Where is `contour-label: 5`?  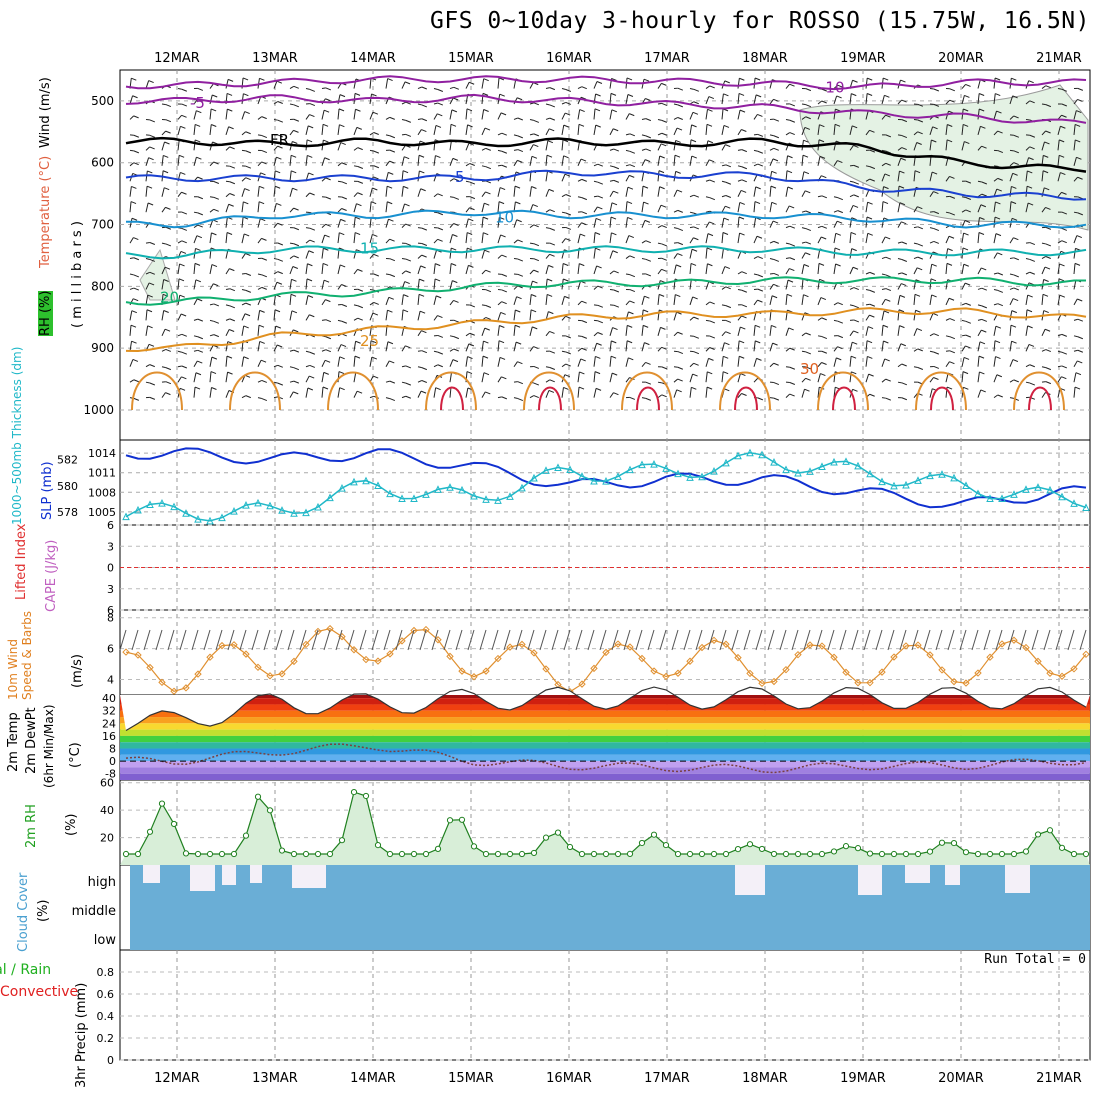
contour-label: 5 is located at coordinates (460, 177).